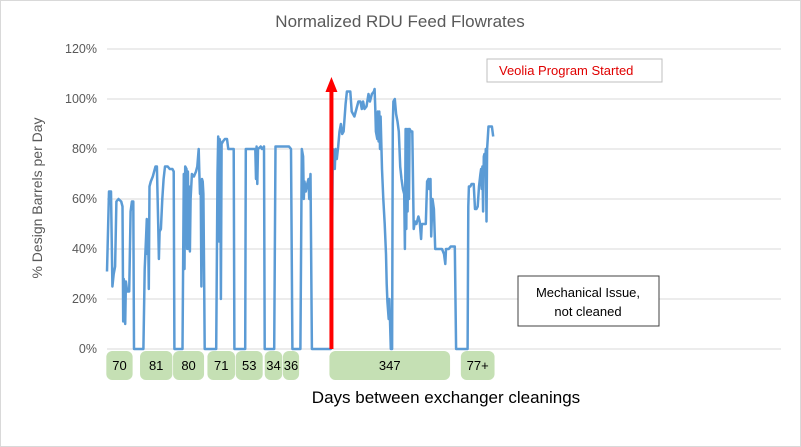  What do you see at coordinates (588, 292) in the screenshot?
I see `mechanical-issue-callout-line-1: Mechanical Issue,` at bounding box center [588, 292].